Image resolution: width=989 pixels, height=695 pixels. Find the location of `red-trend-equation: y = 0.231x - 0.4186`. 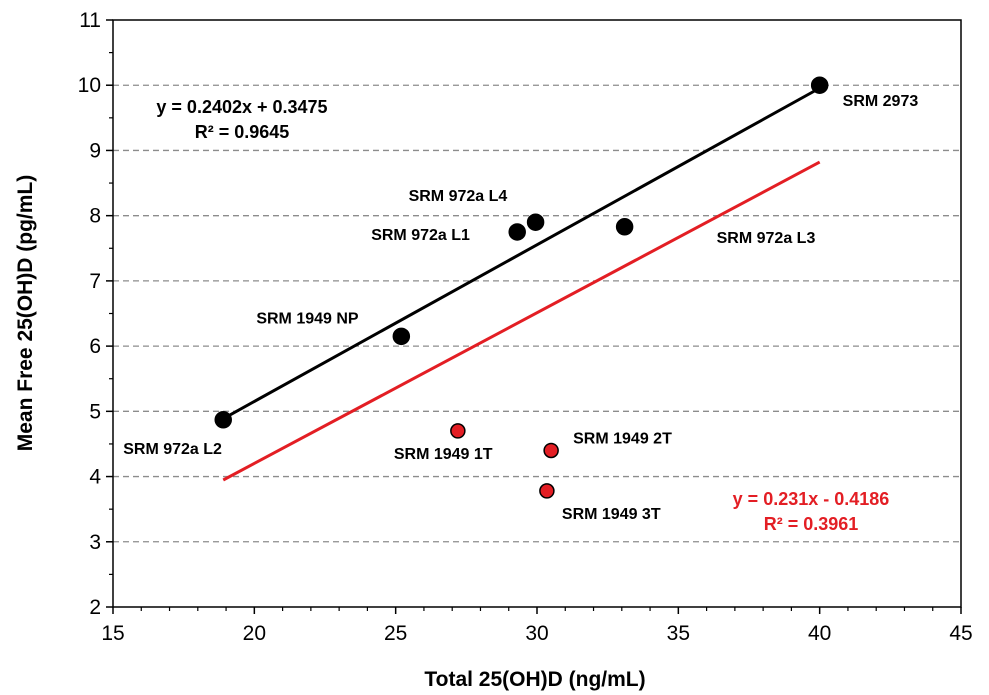

red-trend-equation: y = 0.231x - 0.4186 is located at coordinates (811, 499).